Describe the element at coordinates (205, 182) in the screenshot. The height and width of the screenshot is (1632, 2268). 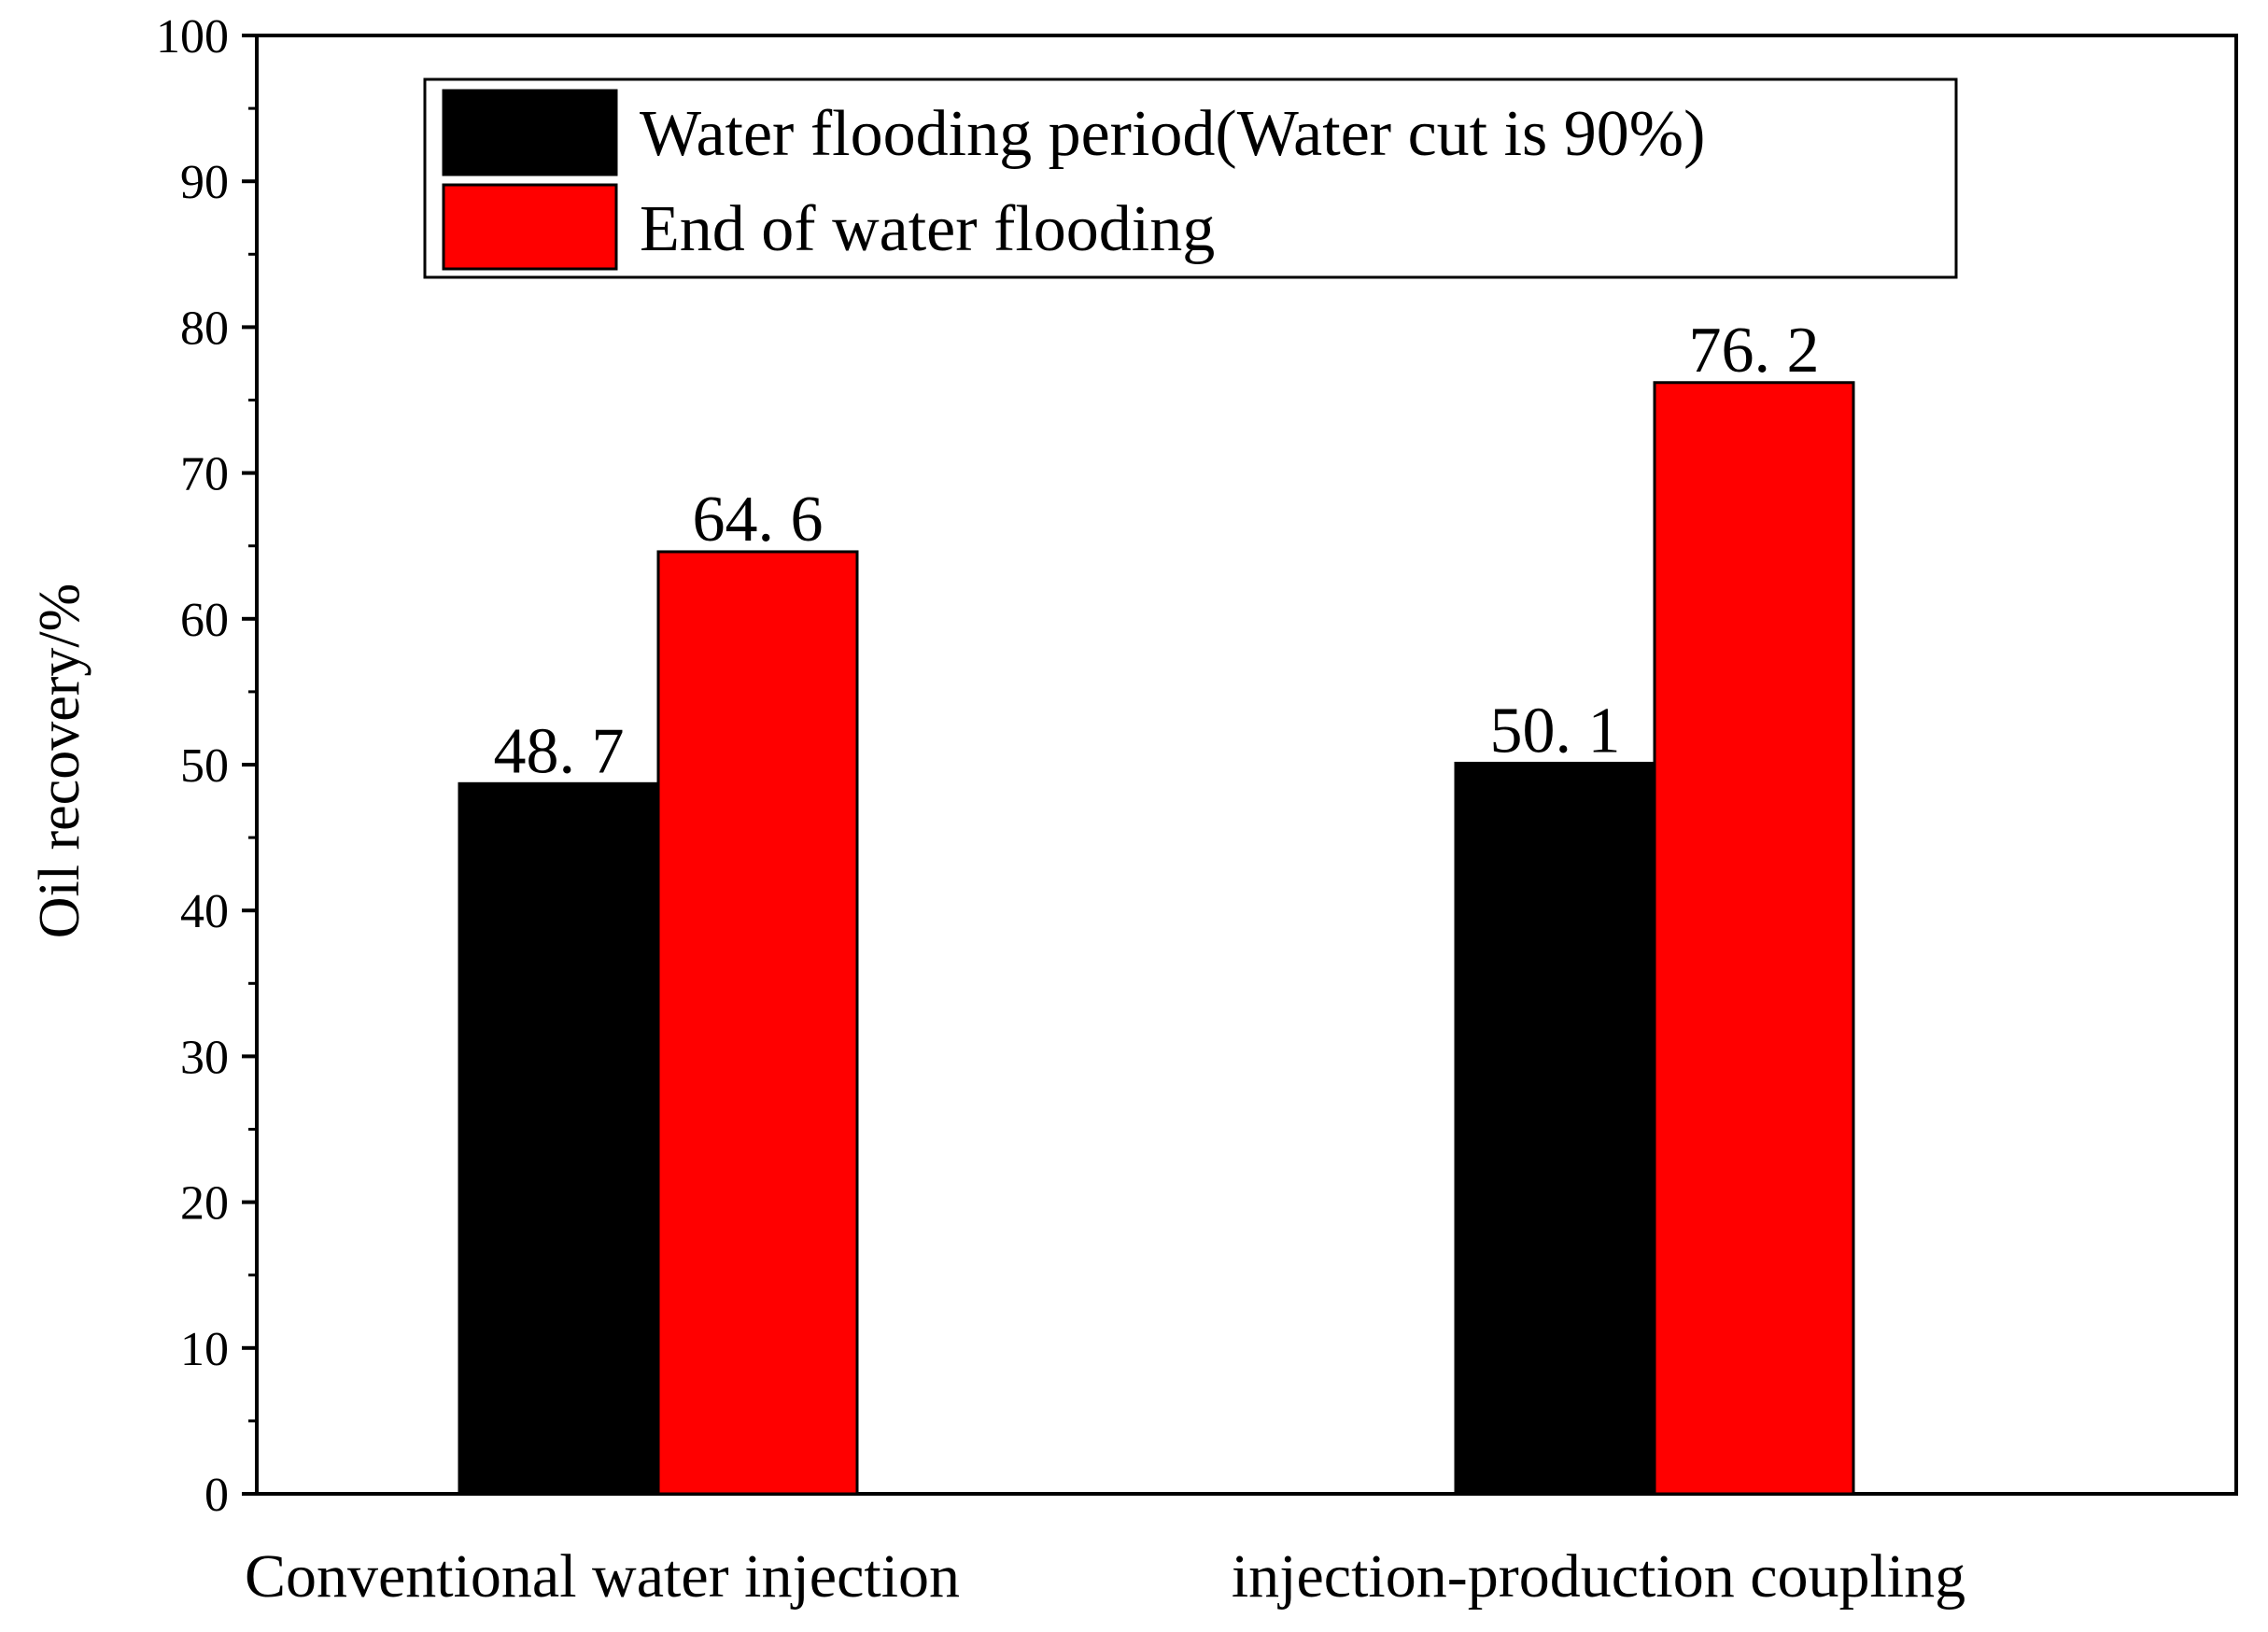
I see `y-tick-label: 90` at that location.